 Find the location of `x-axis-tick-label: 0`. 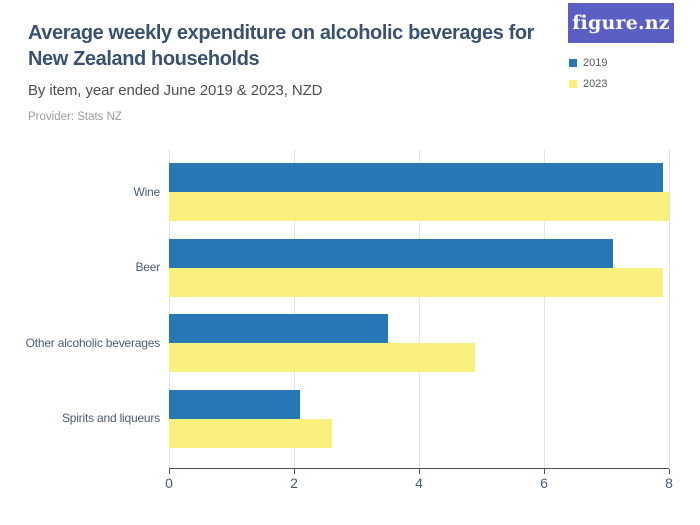

x-axis-tick-label: 0 is located at coordinates (169, 483).